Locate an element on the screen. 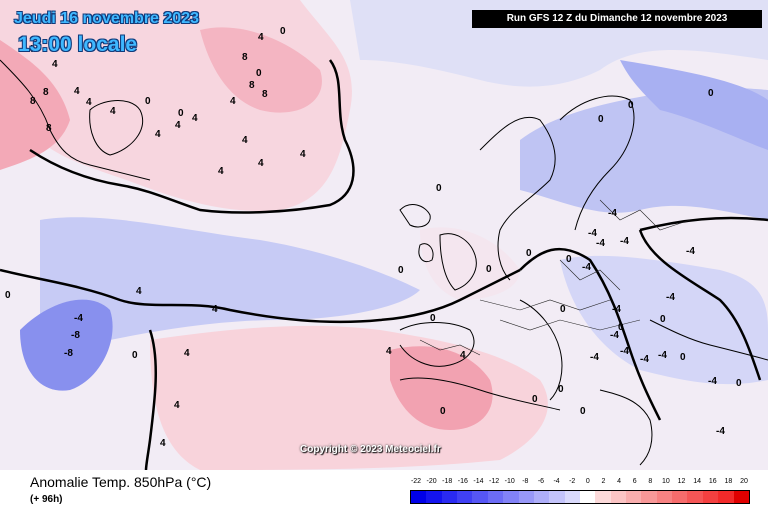 Image resolution: width=768 pixels, height=512 pixels. legend-tick-label: 18 is located at coordinates (728, 481).